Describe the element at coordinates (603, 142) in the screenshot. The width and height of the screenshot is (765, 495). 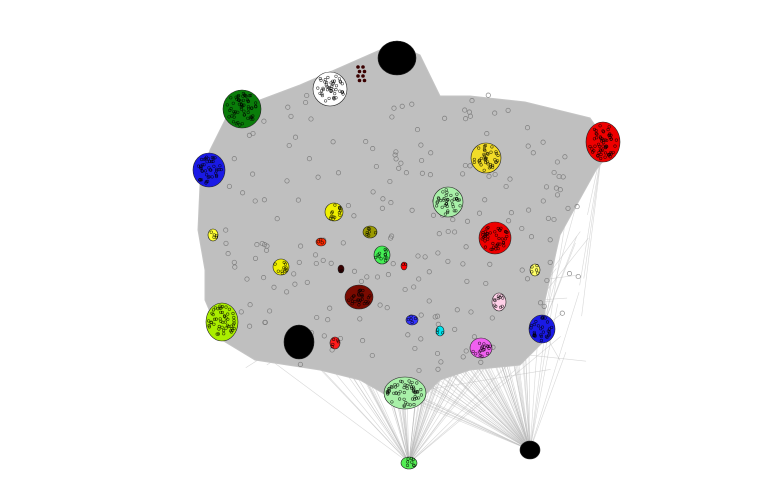
I see `cluster-fill` at that location.